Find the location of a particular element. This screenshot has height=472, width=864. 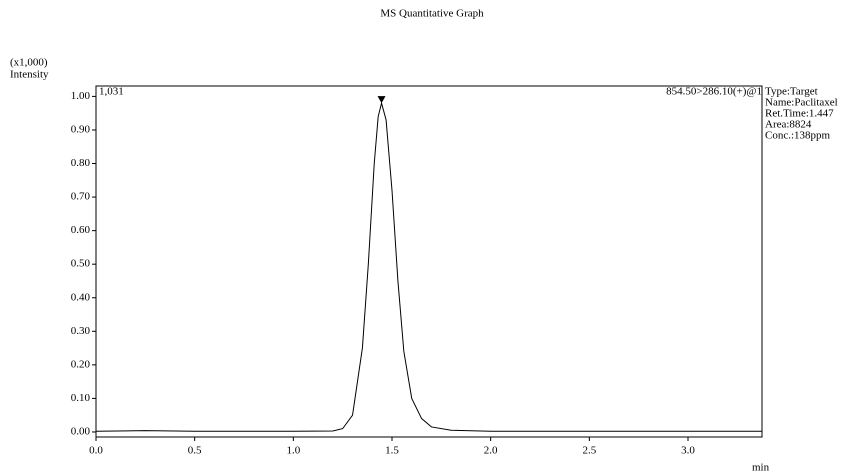

x-tick-label: 2.0 is located at coordinates (491, 451).